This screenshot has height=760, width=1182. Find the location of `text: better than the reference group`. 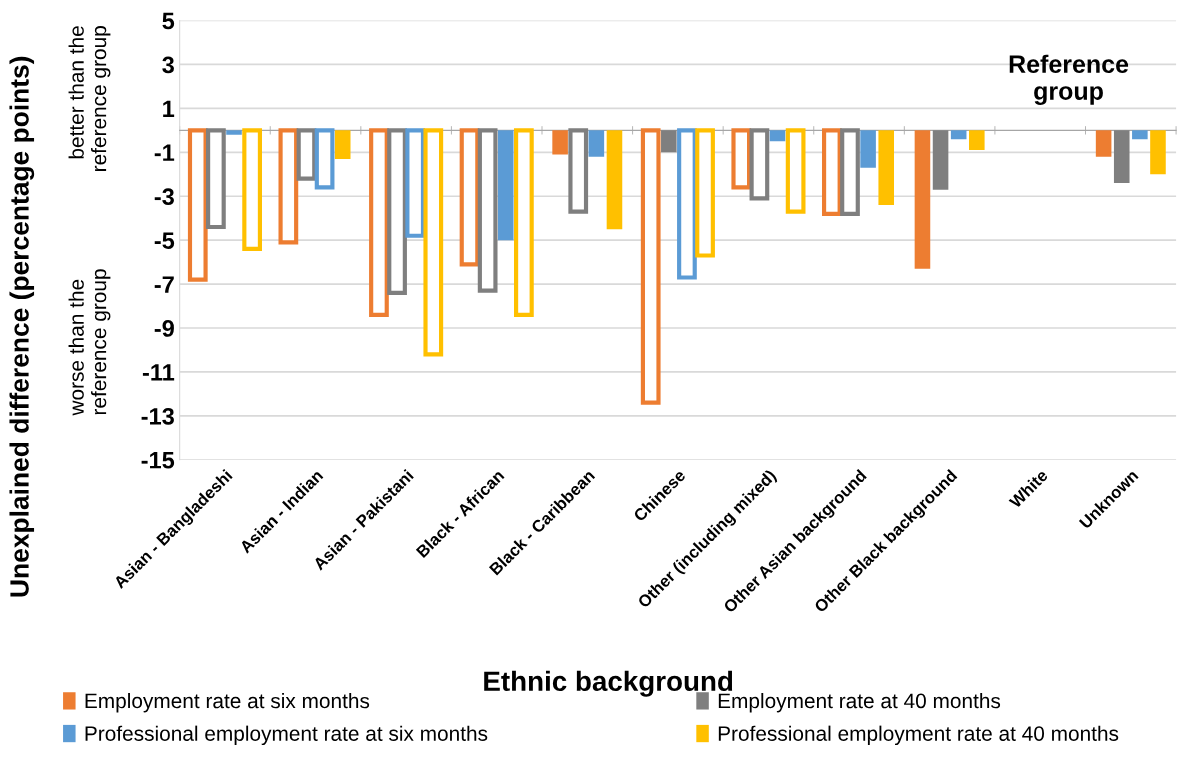

text: better than the reference group is located at coordinates (89, 98).